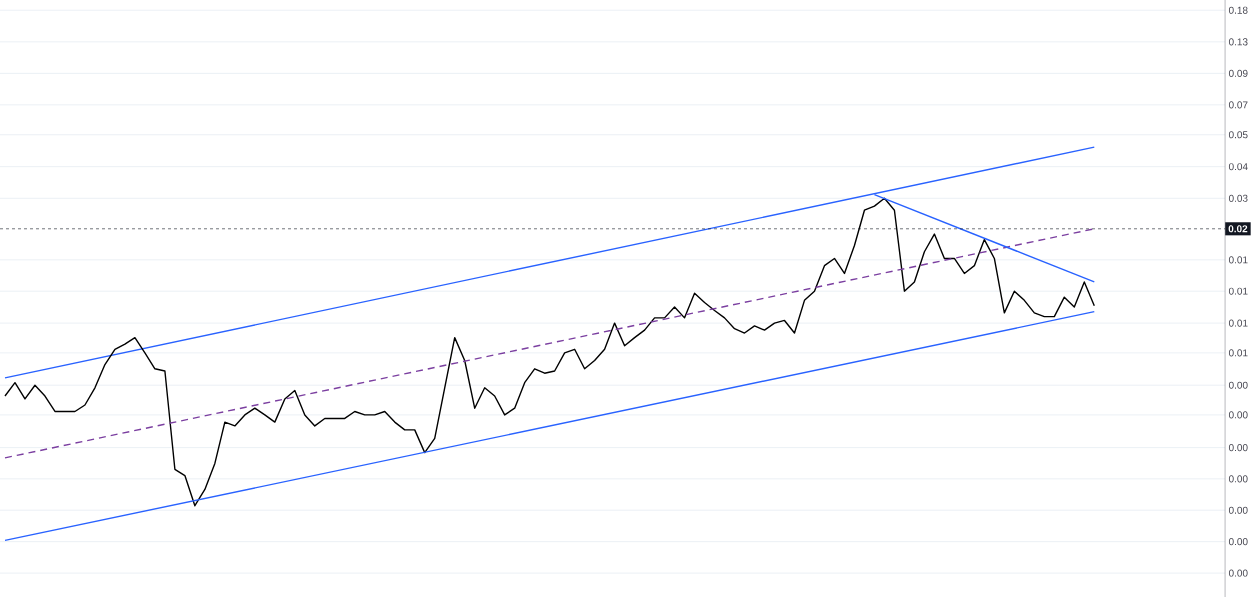 This screenshot has height=597, width=1257. Describe the element at coordinates (1238, 10) in the screenshot. I see `y-tick-label: 0.18` at that location.